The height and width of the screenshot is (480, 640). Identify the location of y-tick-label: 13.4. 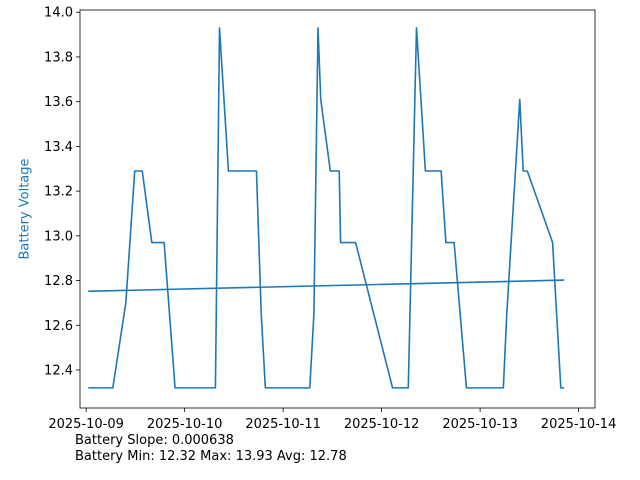
(58, 147).